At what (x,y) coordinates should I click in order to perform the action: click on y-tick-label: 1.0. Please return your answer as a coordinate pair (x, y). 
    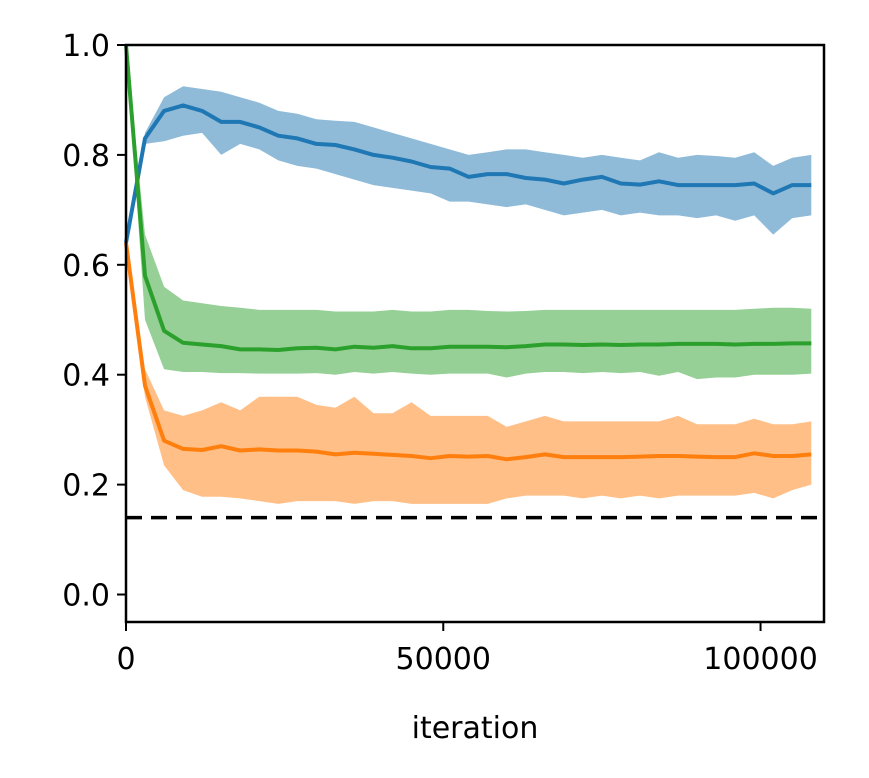
    Looking at the image, I should click on (86, 46).